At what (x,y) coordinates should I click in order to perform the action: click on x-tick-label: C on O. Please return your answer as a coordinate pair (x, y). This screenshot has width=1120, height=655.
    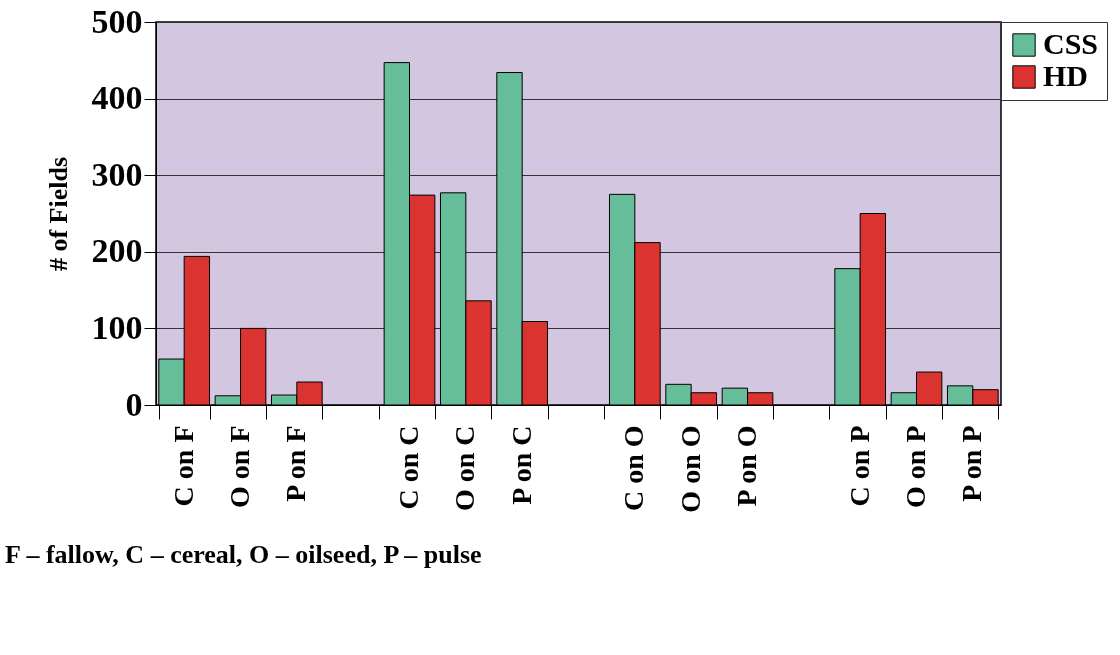
    Looking at the image, I should click on (634, 468).